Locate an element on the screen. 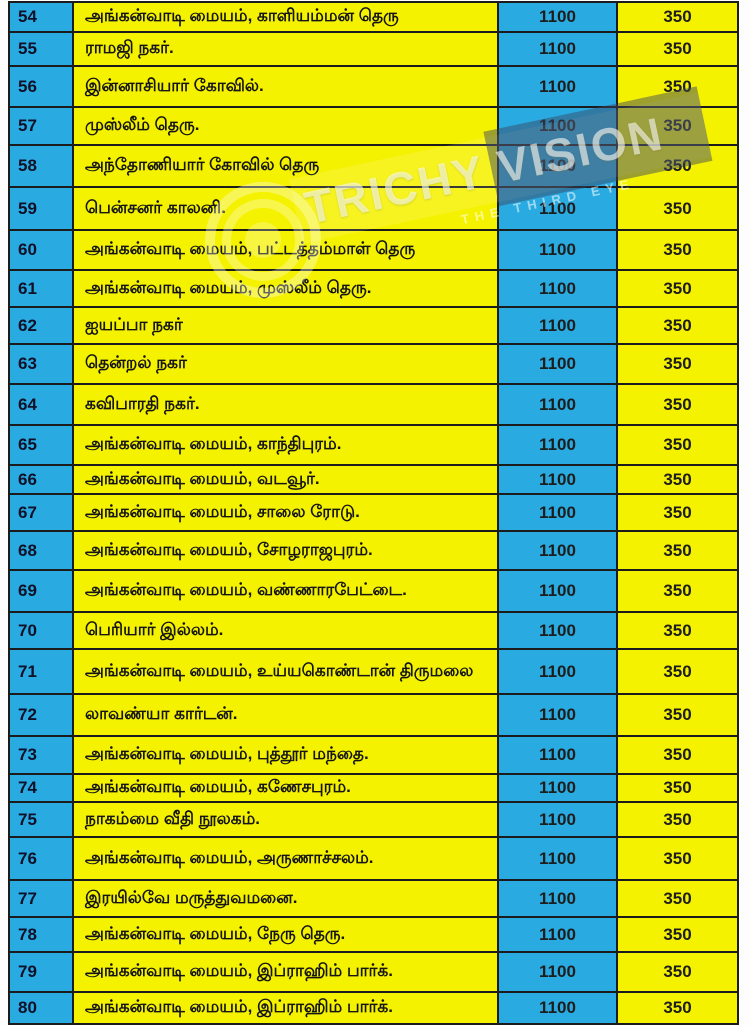  location-cell: முஸ்லீம் தெரு. is located at coordinates (286, 126).